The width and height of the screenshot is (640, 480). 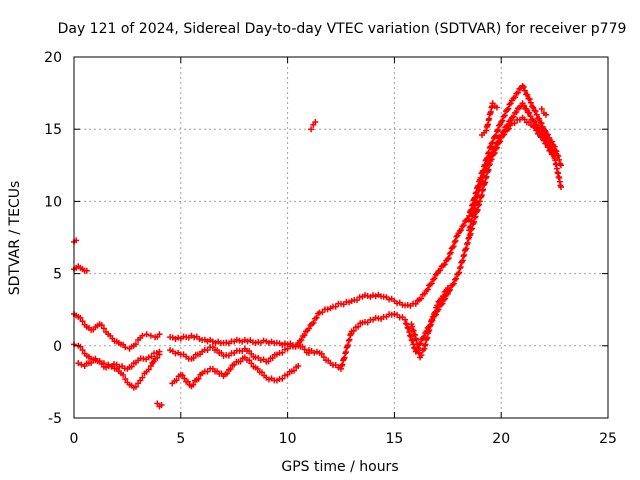 I want to click on series-late-spikes, so click(x=514, y=119).